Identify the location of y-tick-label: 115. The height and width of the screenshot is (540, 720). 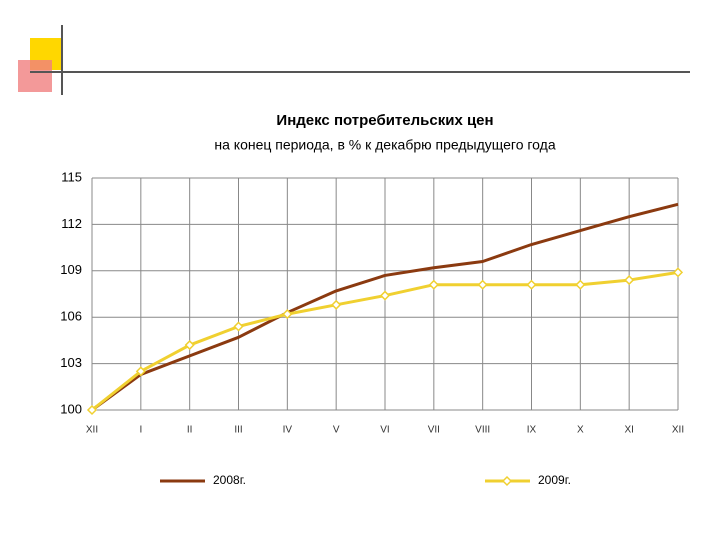
(71, 176).